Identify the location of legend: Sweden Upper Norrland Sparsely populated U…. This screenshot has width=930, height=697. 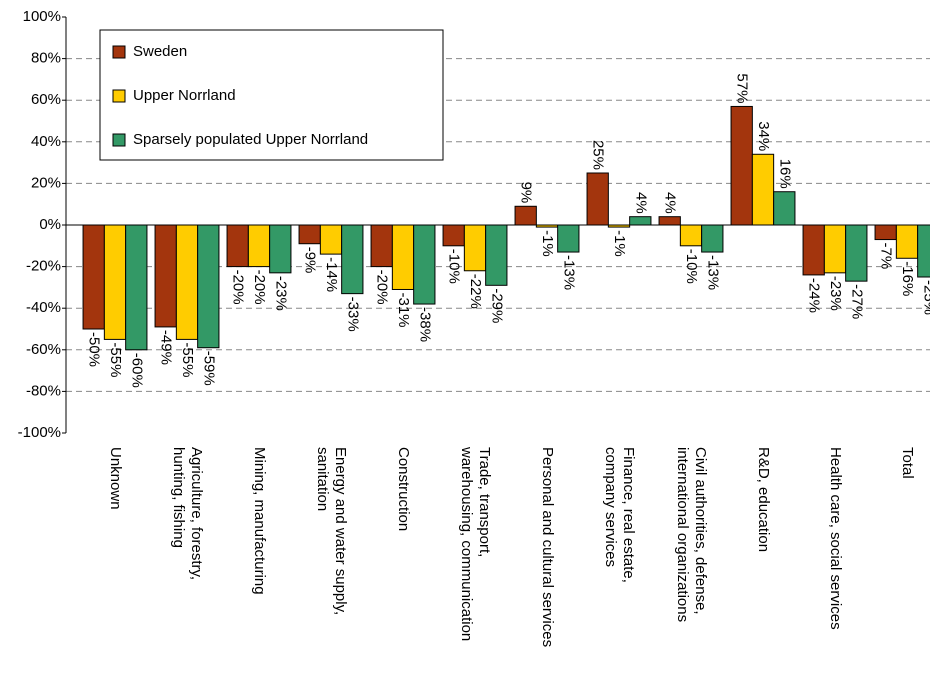
(271, 95).